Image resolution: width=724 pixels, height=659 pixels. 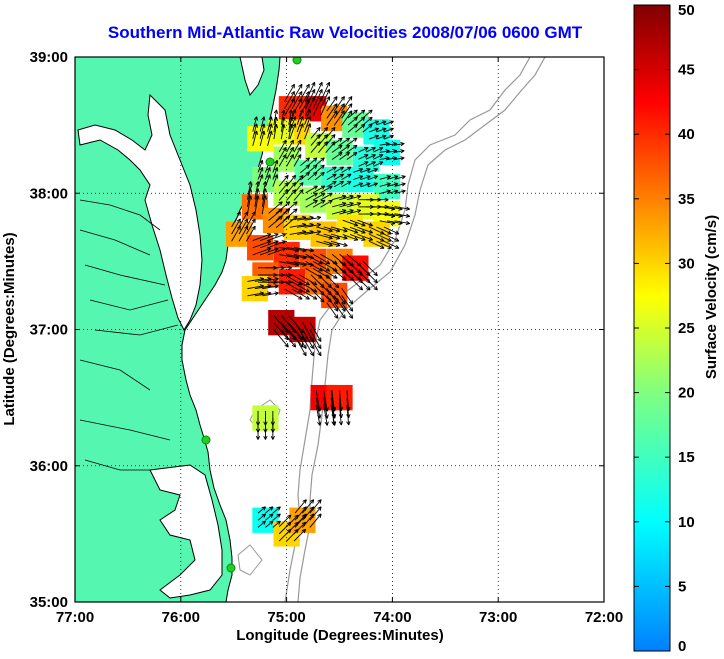 What do you see at coordinates (686, 457) in the screenshot?
I see `colorbar-tick-label: 15` at bounding box center [686, 457].